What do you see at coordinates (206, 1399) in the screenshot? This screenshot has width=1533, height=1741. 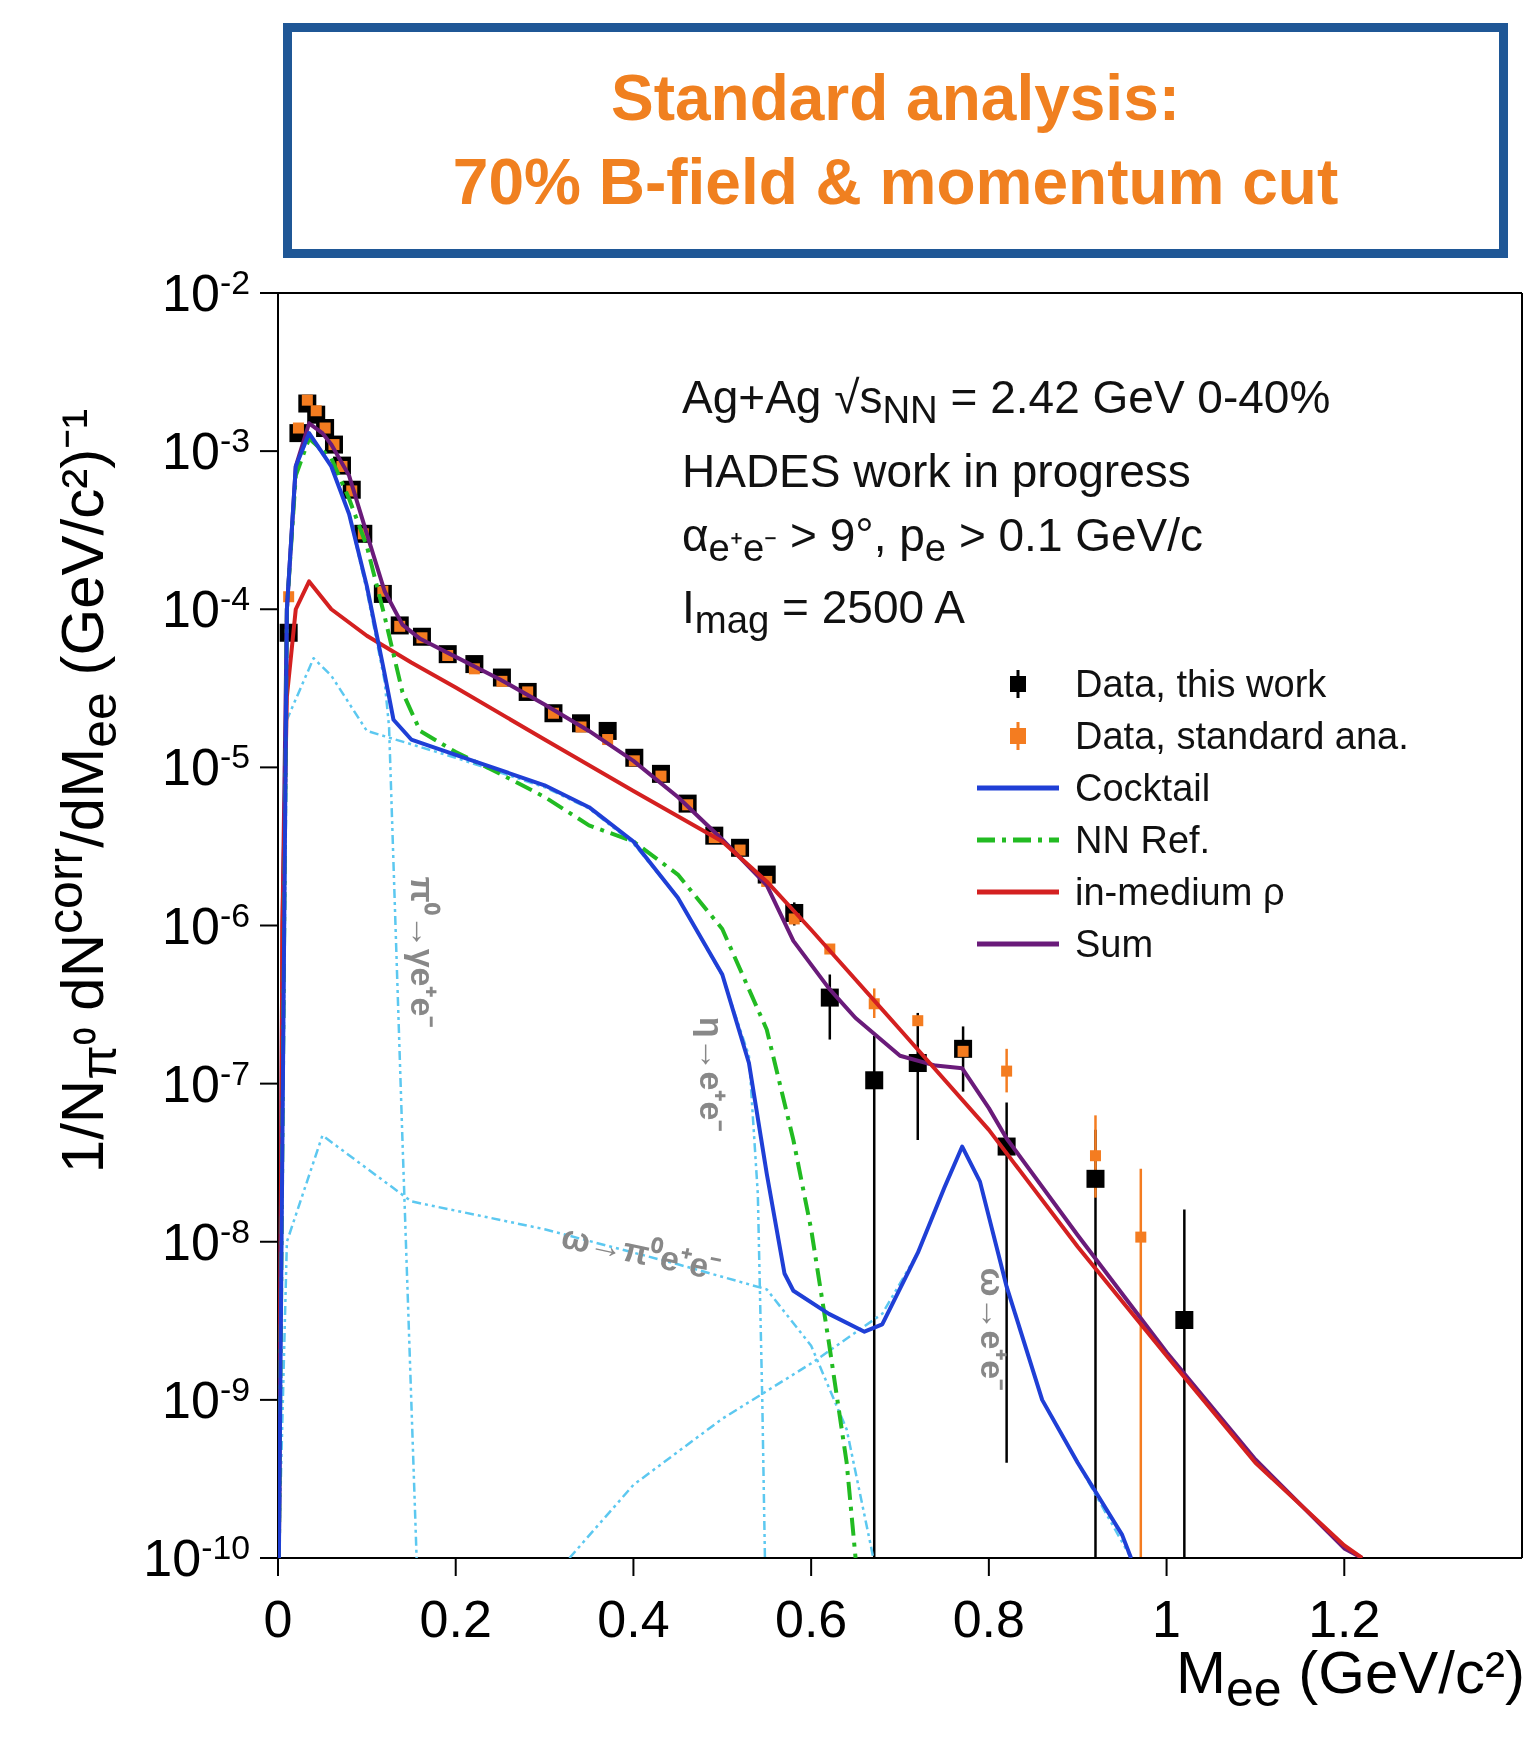 I see `y-tick-label: 10$^{-9}$` at bounding box center [206, 1399].